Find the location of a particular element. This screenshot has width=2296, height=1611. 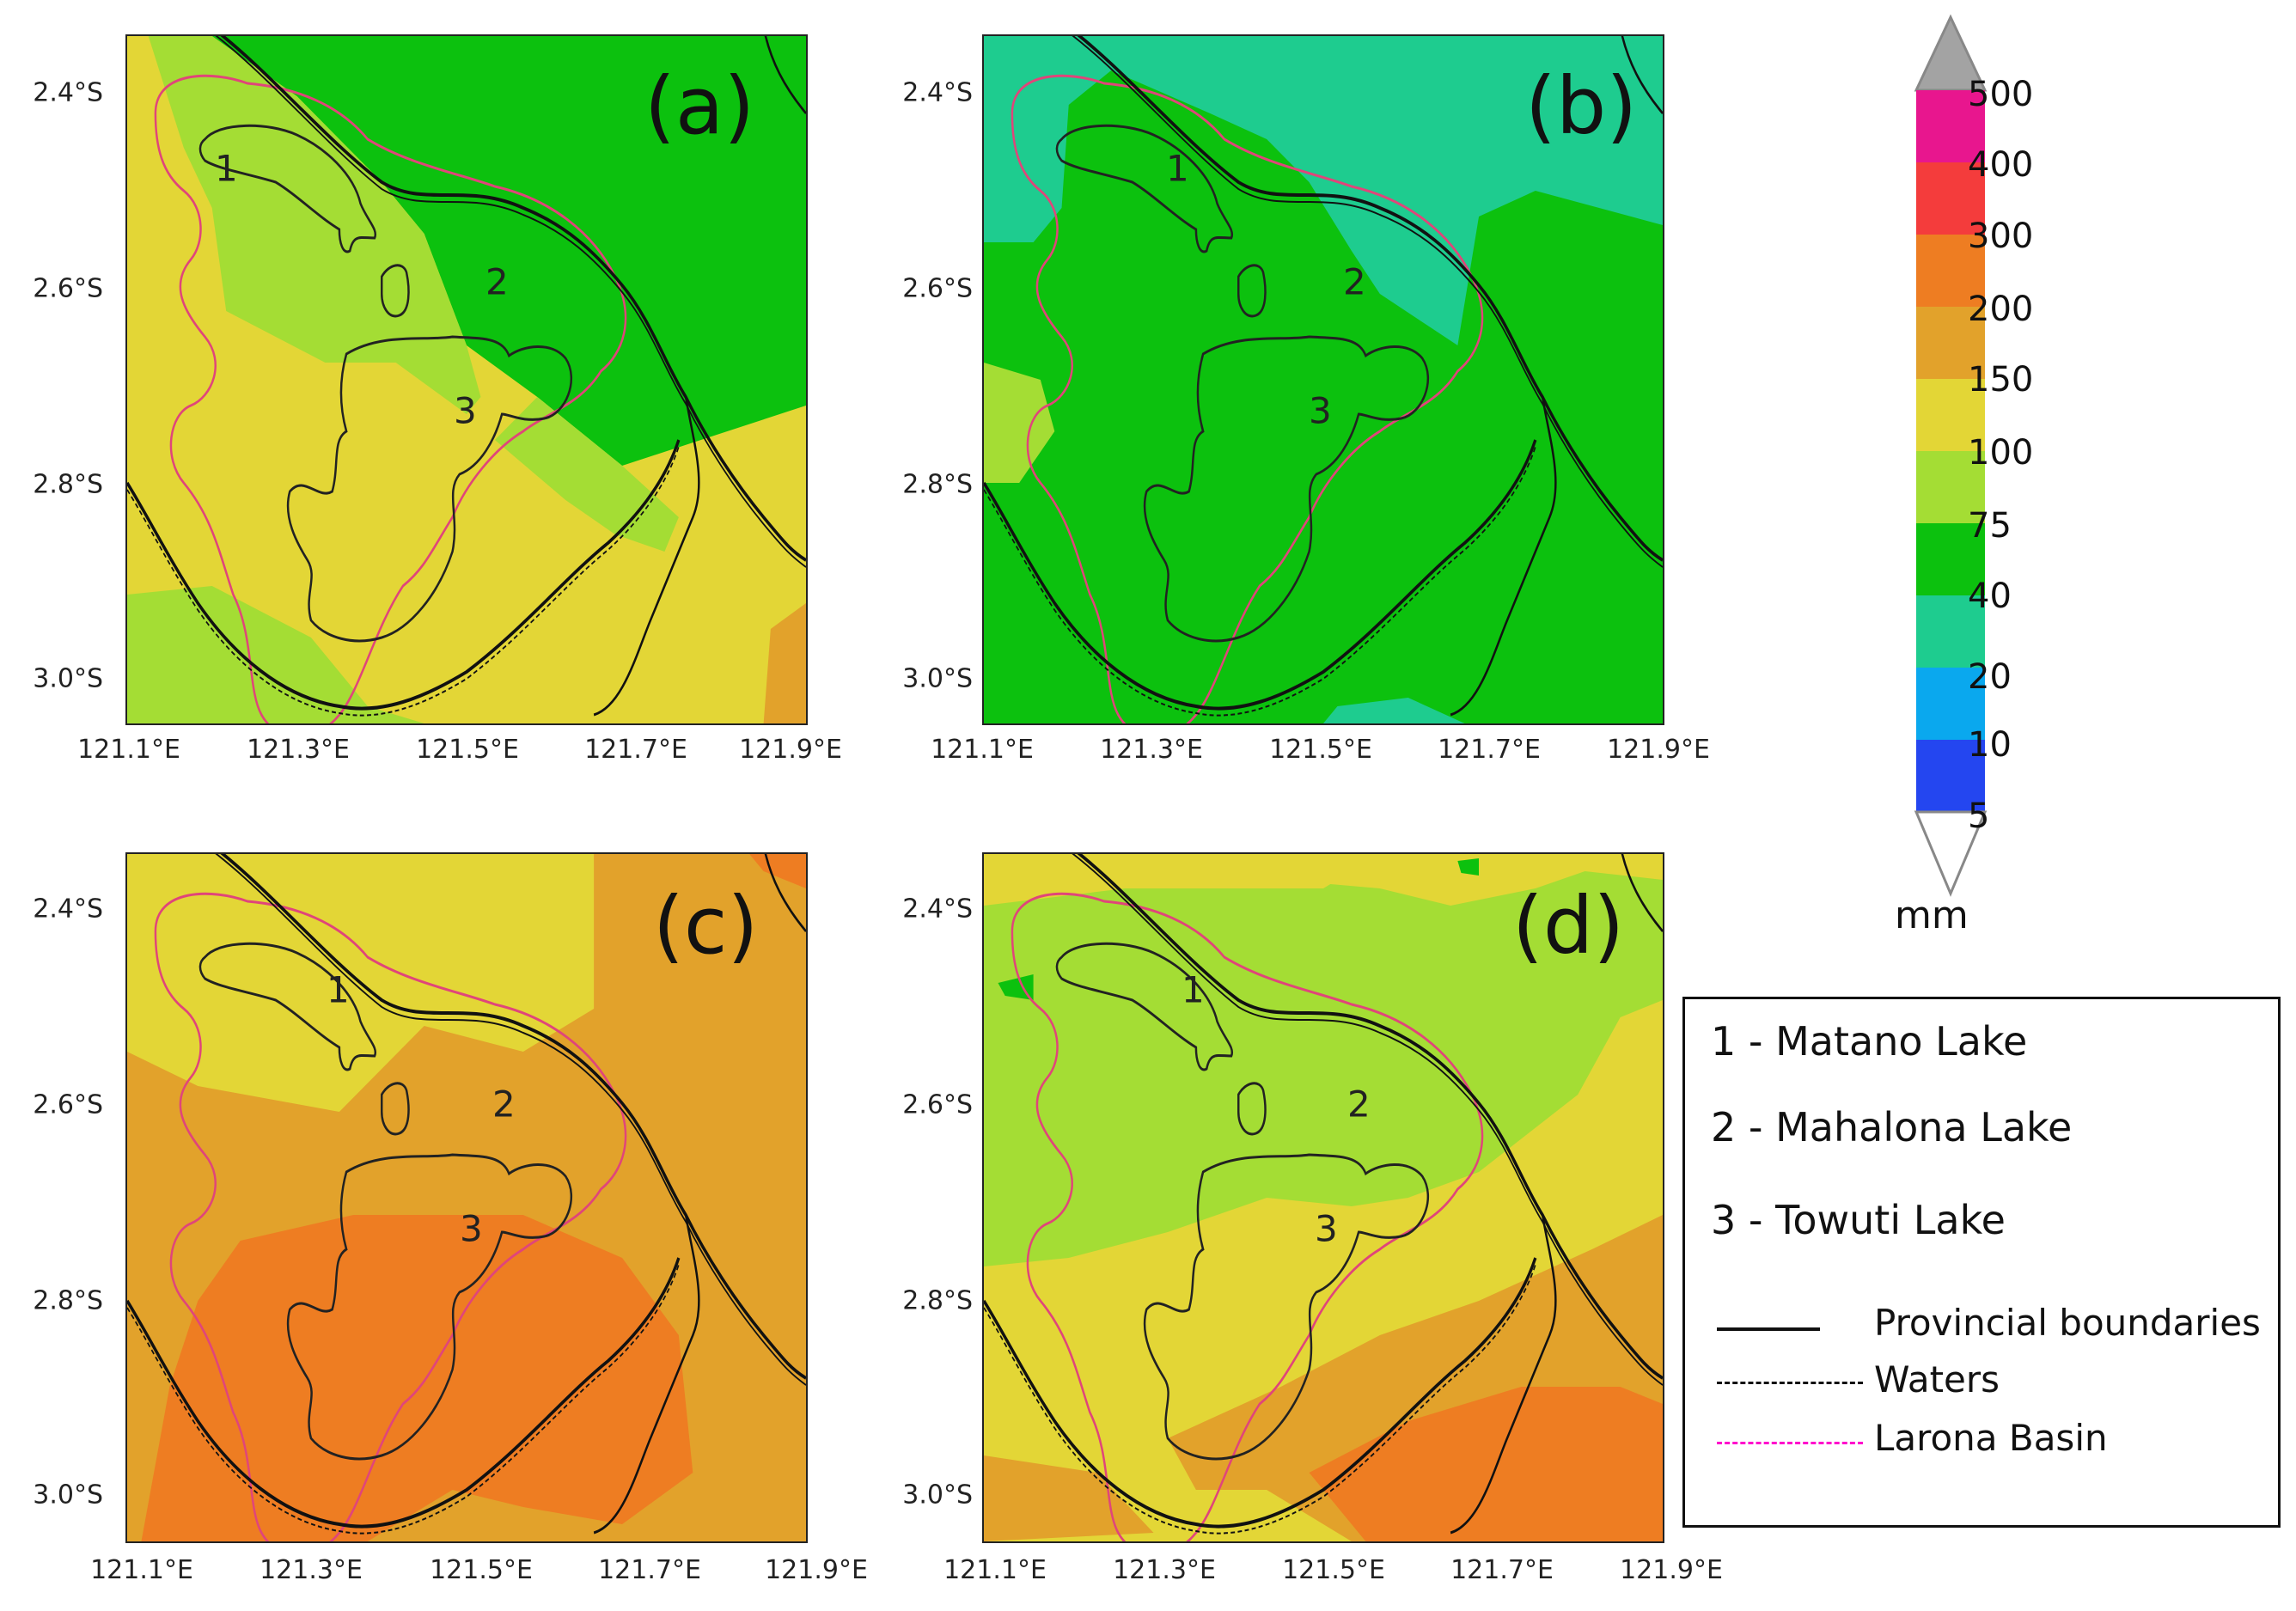

lat-tick-a-1: 2.6°S is located at coordinates (68, 288).